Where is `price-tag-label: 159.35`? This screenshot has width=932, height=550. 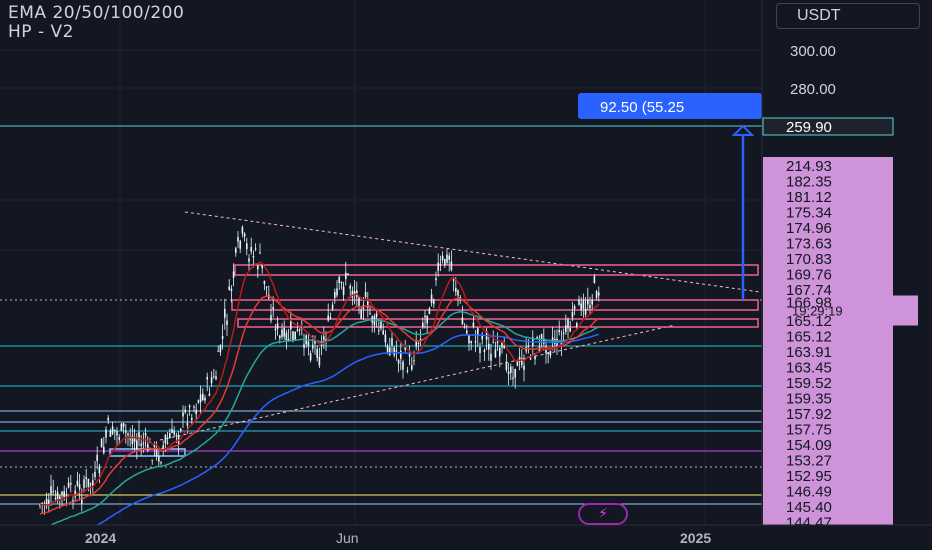 price-tag-label: 159.35 is located at coordinates (809, 399).